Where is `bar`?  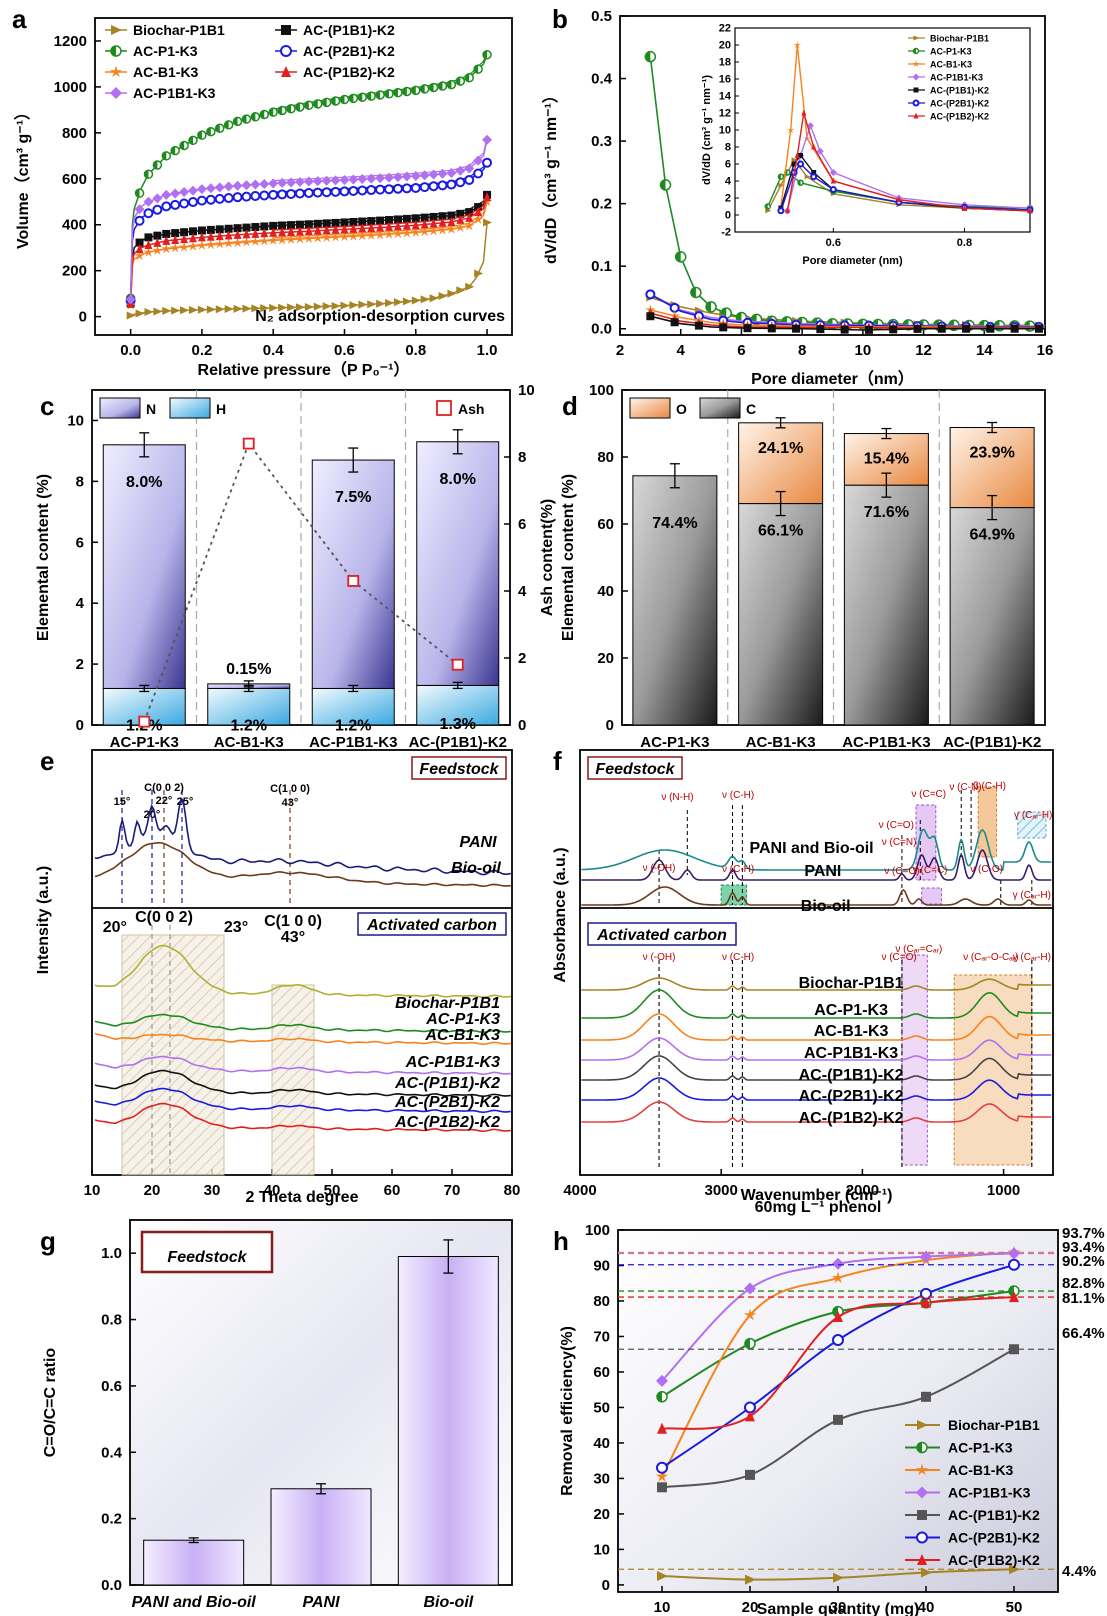 bar is located at coordinates (321, 1537).